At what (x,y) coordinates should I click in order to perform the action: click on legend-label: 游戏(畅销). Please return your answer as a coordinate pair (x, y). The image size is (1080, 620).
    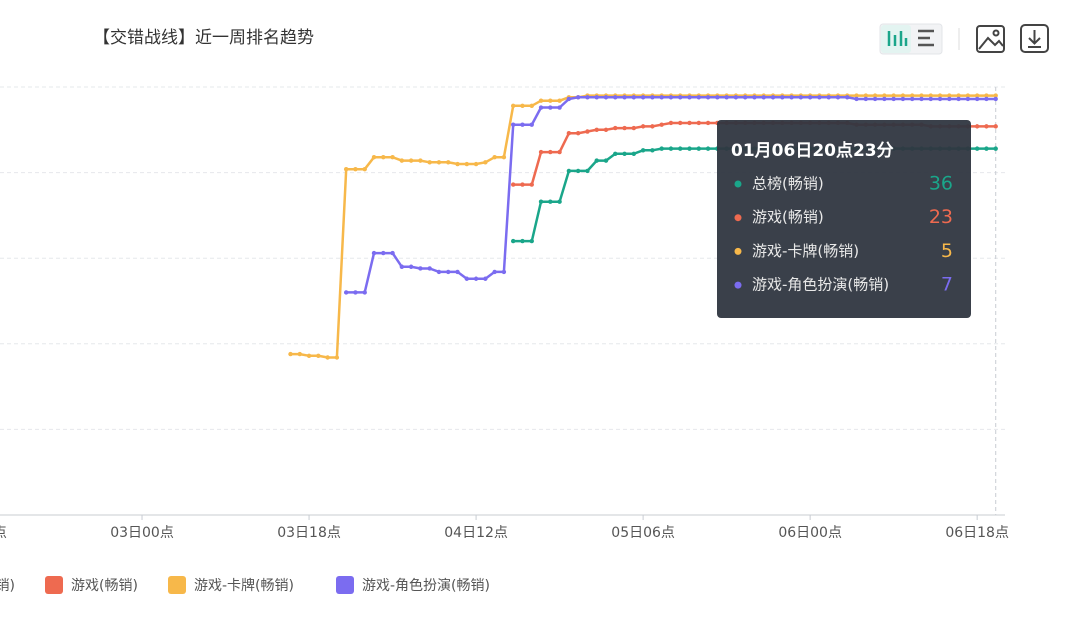
    Looking at the image, I should click on (104, 586).